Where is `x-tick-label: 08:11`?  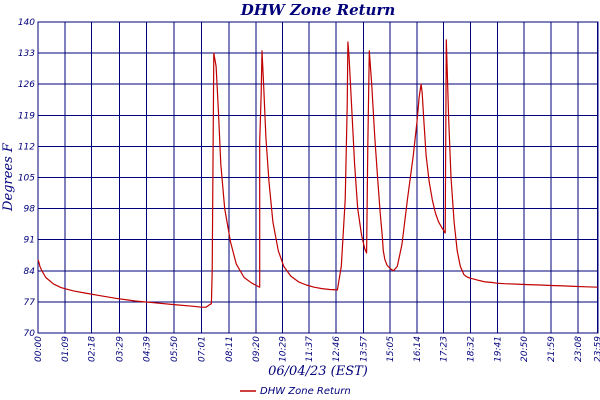 x-tick-label: 08:11 is located at coordinates (230, 349).